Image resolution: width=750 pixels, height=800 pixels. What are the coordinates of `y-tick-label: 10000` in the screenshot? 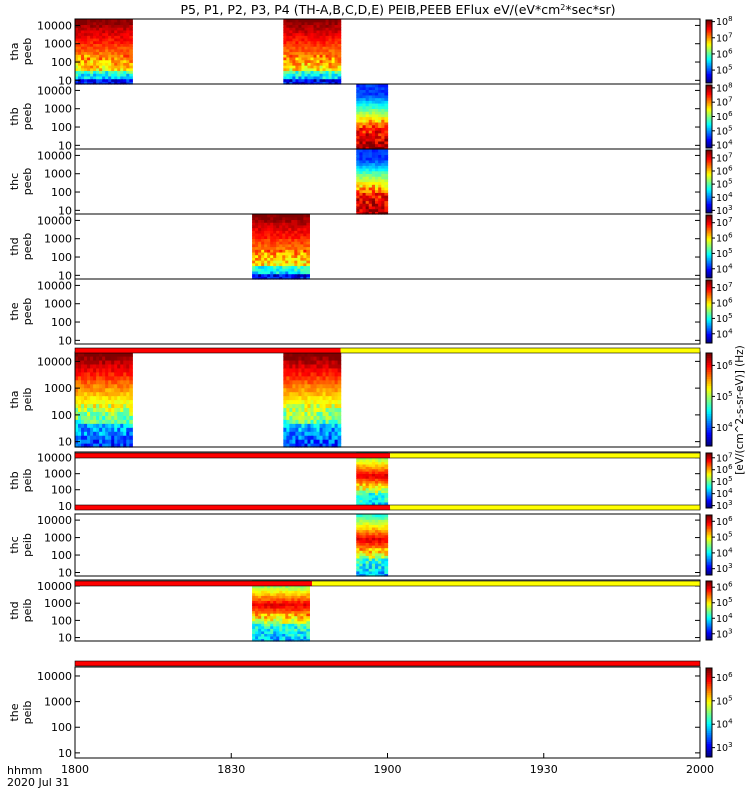 It's located at (54, 25).